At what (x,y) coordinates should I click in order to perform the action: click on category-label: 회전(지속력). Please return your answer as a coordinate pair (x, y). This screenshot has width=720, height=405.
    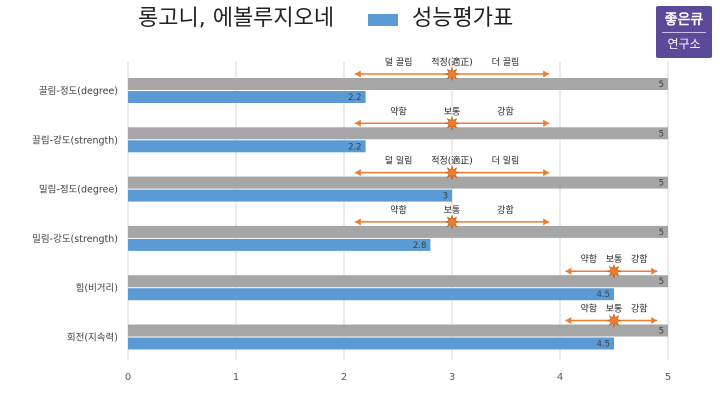
    Looking at the image, I should click on (92, 338).